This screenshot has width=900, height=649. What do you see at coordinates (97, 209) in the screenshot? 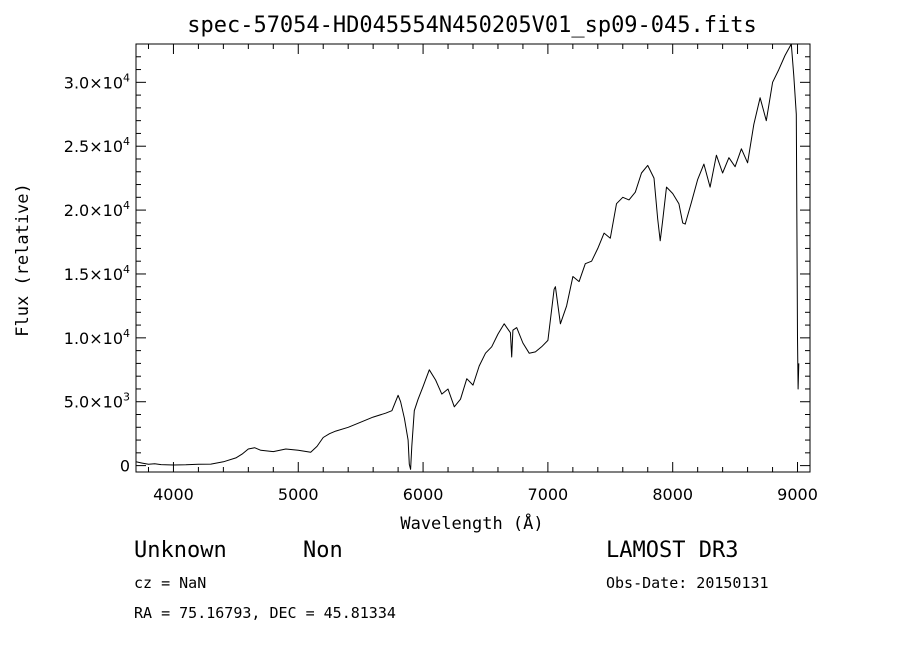
I see `y-tick-label: 2.0×10⁴` at bounding box center [97, 209].